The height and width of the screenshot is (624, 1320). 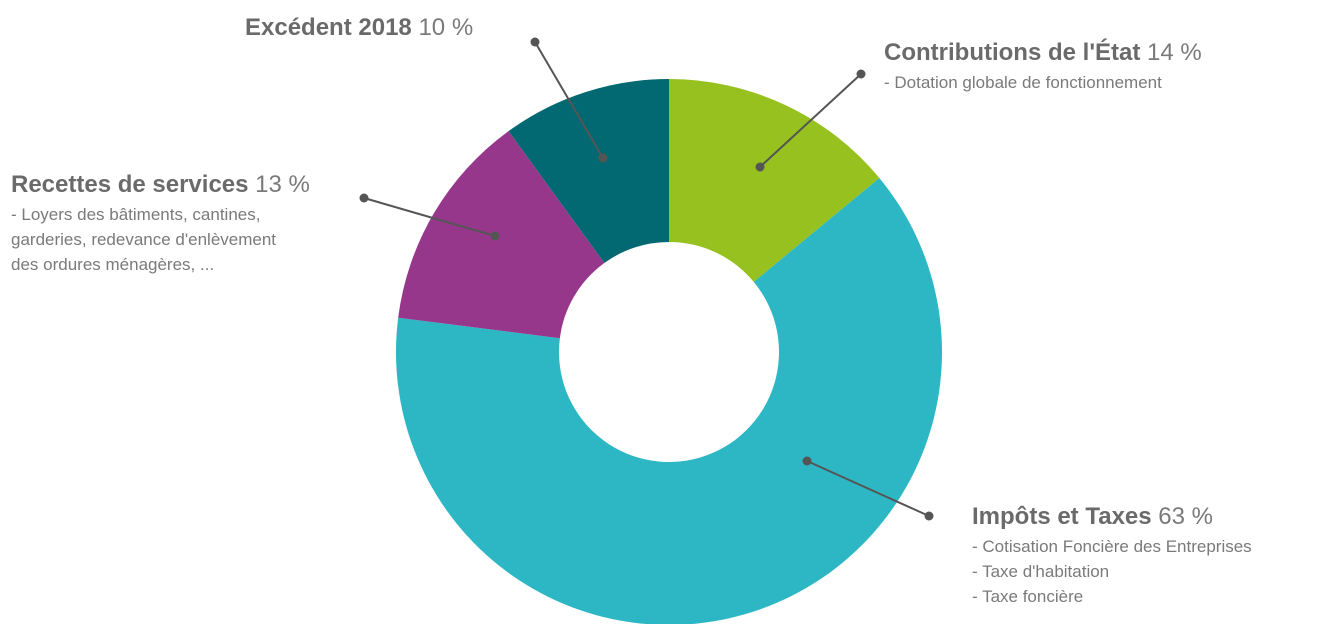 What do you see at coordinates (446, 27) in the screenshot?
I see `slice-percent: 10 %` at bounding box center [446, 27].